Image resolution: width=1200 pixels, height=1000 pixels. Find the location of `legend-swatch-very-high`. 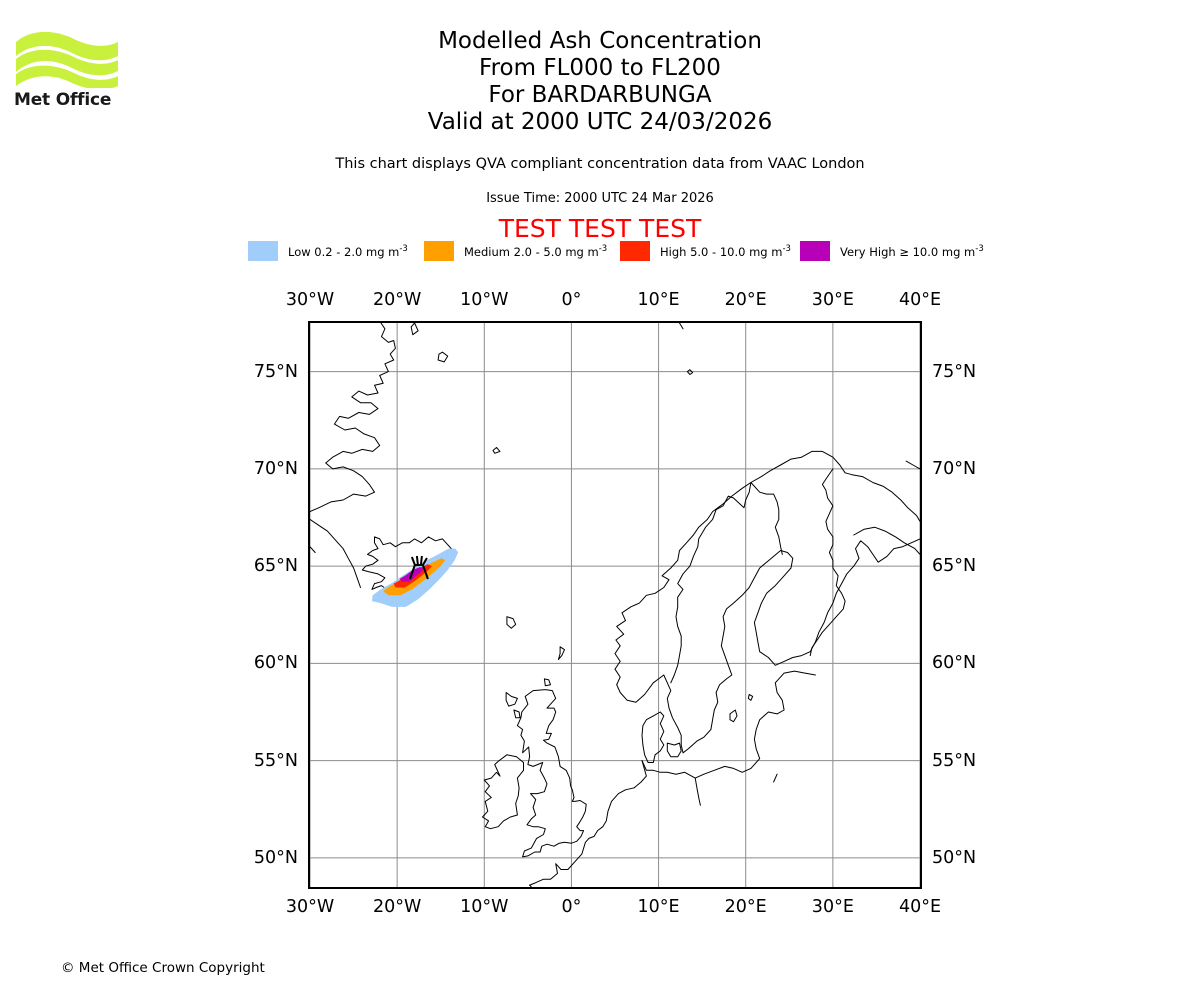

legend-swatch-very-high is located at coordinates (815, 251).